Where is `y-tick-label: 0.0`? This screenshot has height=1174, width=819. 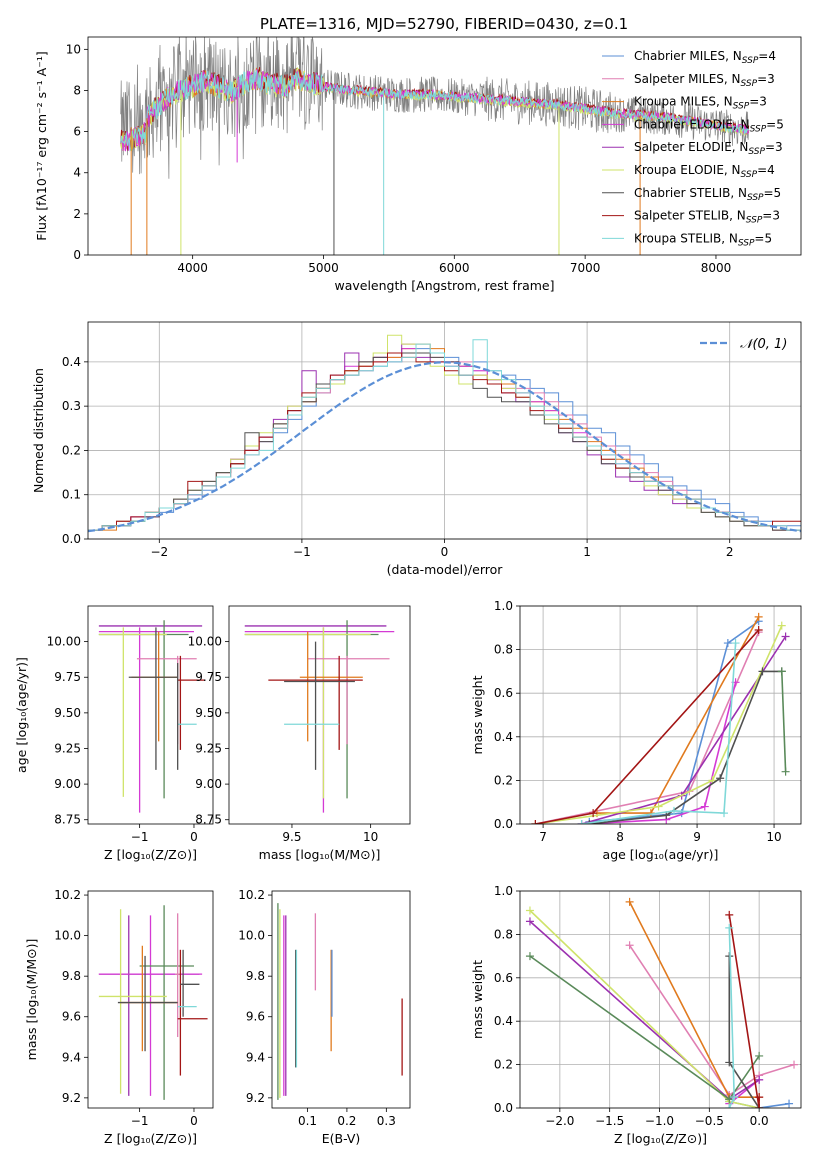 y-tick-label: 0.0 is located at coordinates (503, 1108).